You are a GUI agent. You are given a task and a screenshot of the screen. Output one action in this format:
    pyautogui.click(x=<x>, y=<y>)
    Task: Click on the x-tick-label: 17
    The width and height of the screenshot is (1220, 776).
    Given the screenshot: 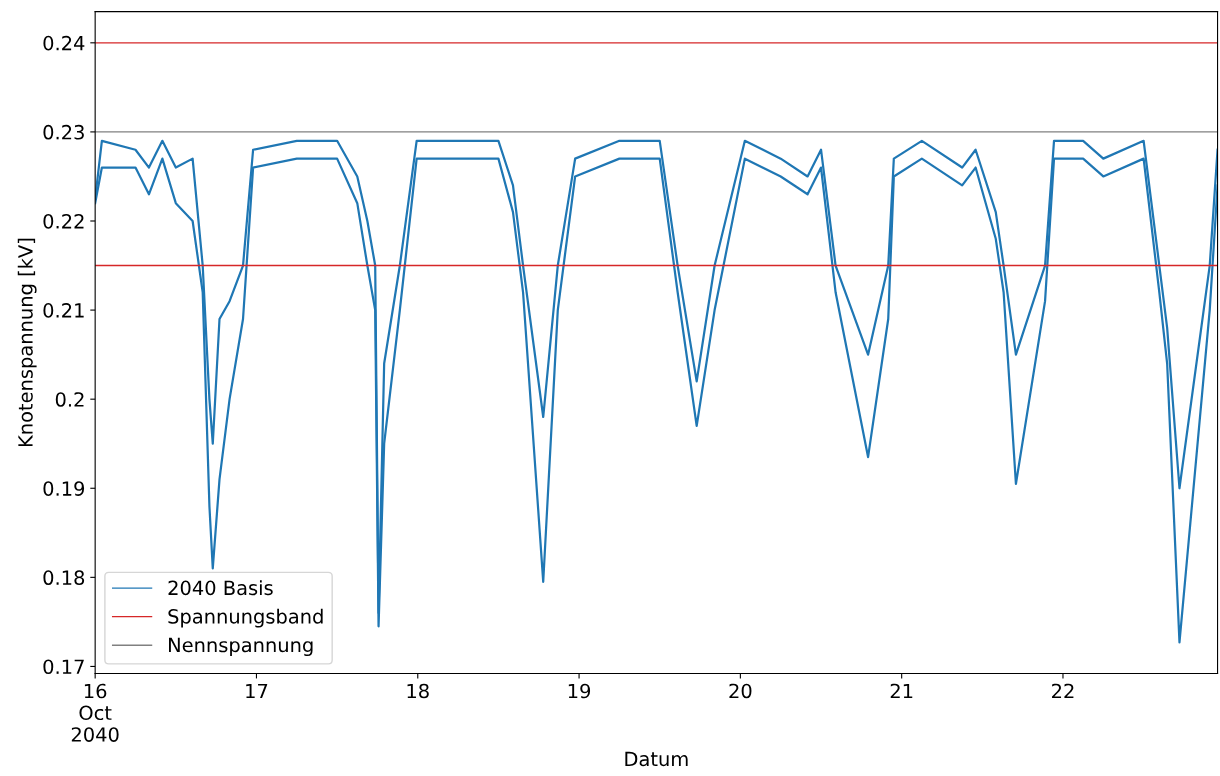 What is the action you would take?
    pyautogui.click(x=257, y=691)
    